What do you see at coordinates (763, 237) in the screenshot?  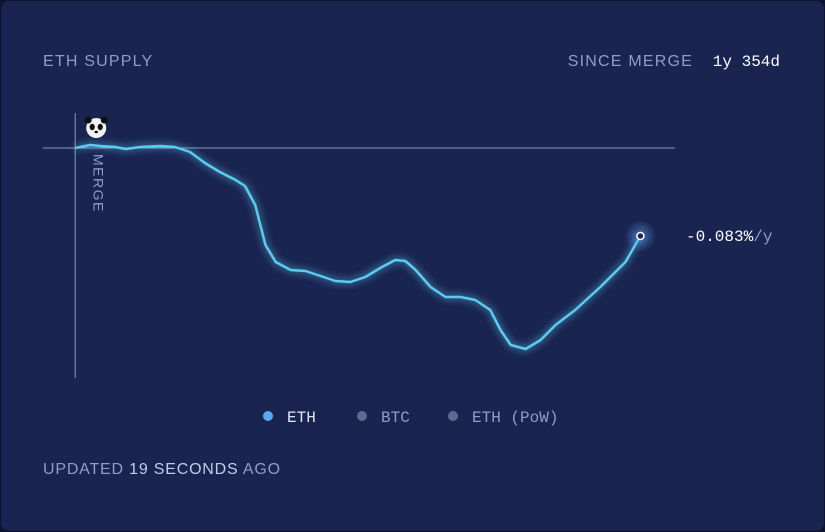 I see `rate-unit: /y` at bounding box center [763, 237].